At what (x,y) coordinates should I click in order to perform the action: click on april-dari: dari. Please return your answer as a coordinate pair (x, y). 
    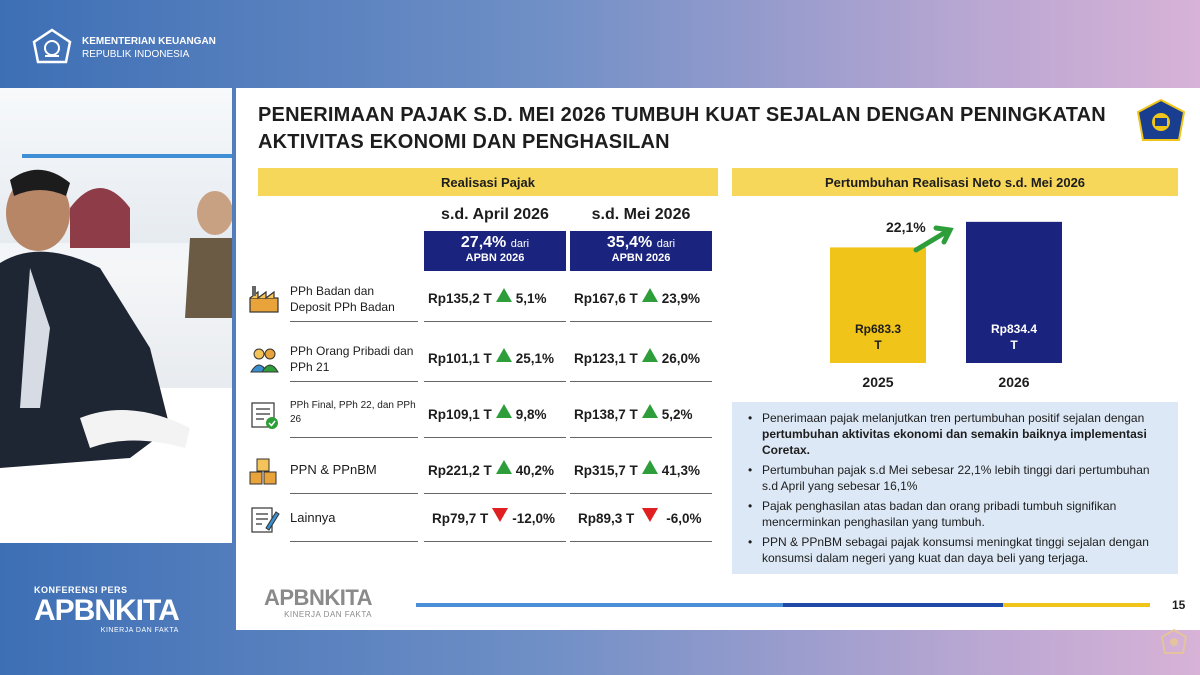
    Looking at the image, I should click on (520, 244).